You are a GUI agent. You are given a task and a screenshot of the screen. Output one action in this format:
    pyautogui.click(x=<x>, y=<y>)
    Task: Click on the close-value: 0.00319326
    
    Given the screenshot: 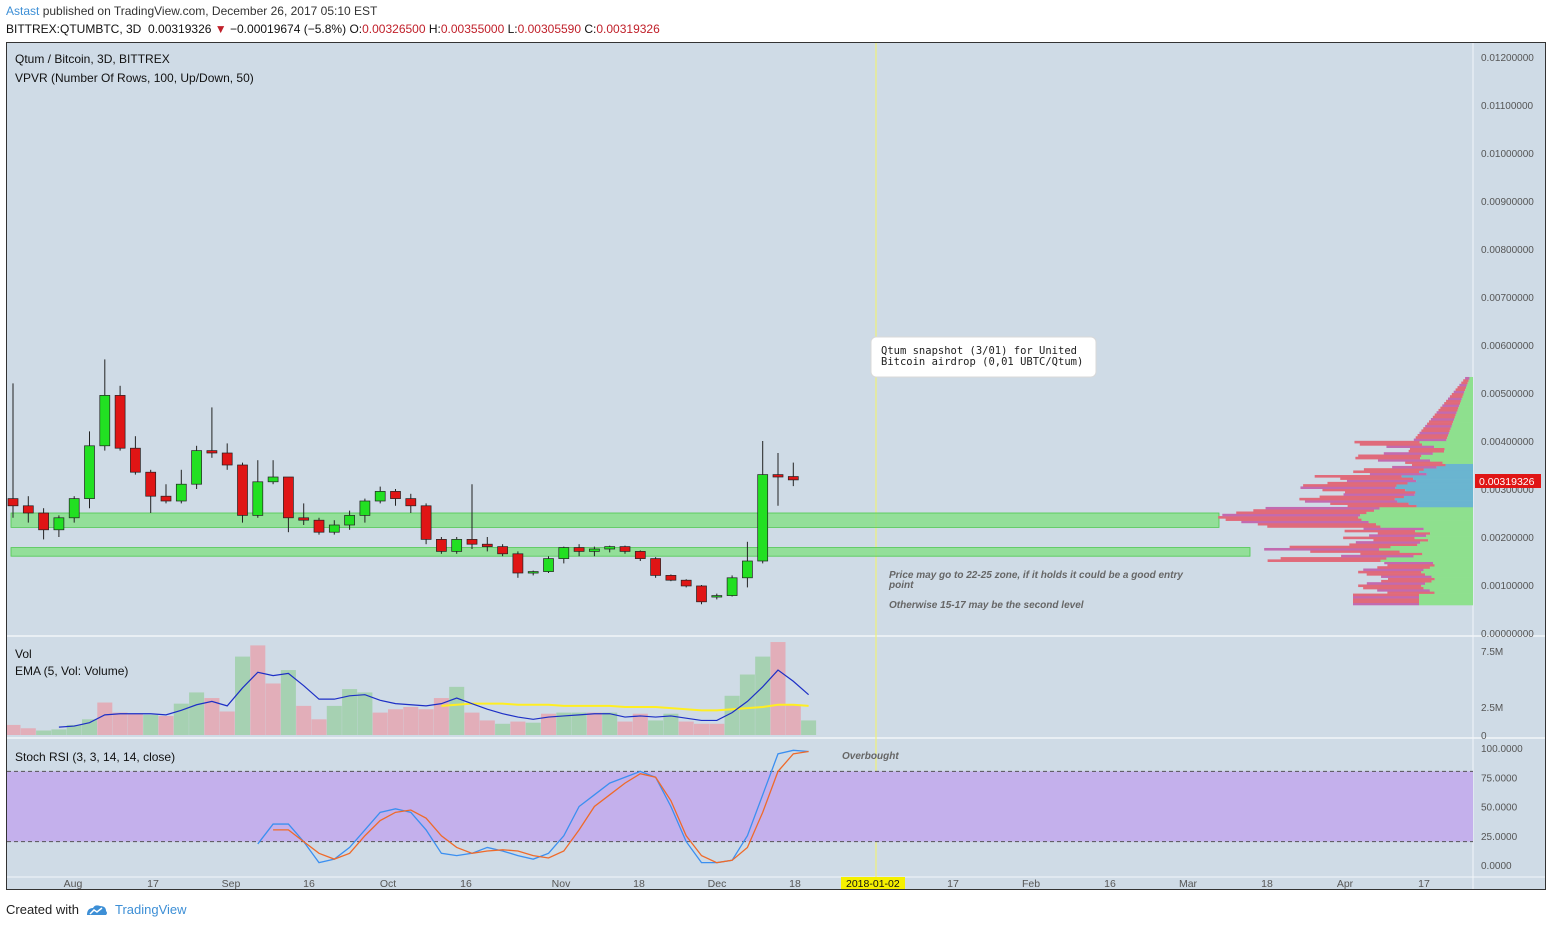 What is the action you would take?
    pyautogui.click(x=628, y=29)
    